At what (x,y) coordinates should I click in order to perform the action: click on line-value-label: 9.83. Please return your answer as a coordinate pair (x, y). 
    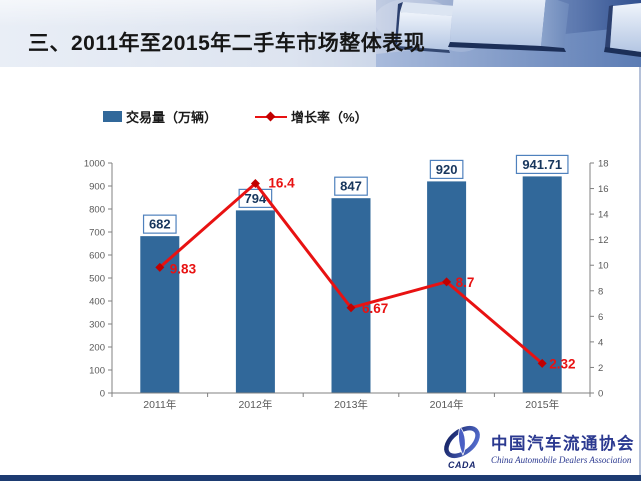
    Looking at the image, I should click on (183, 268).